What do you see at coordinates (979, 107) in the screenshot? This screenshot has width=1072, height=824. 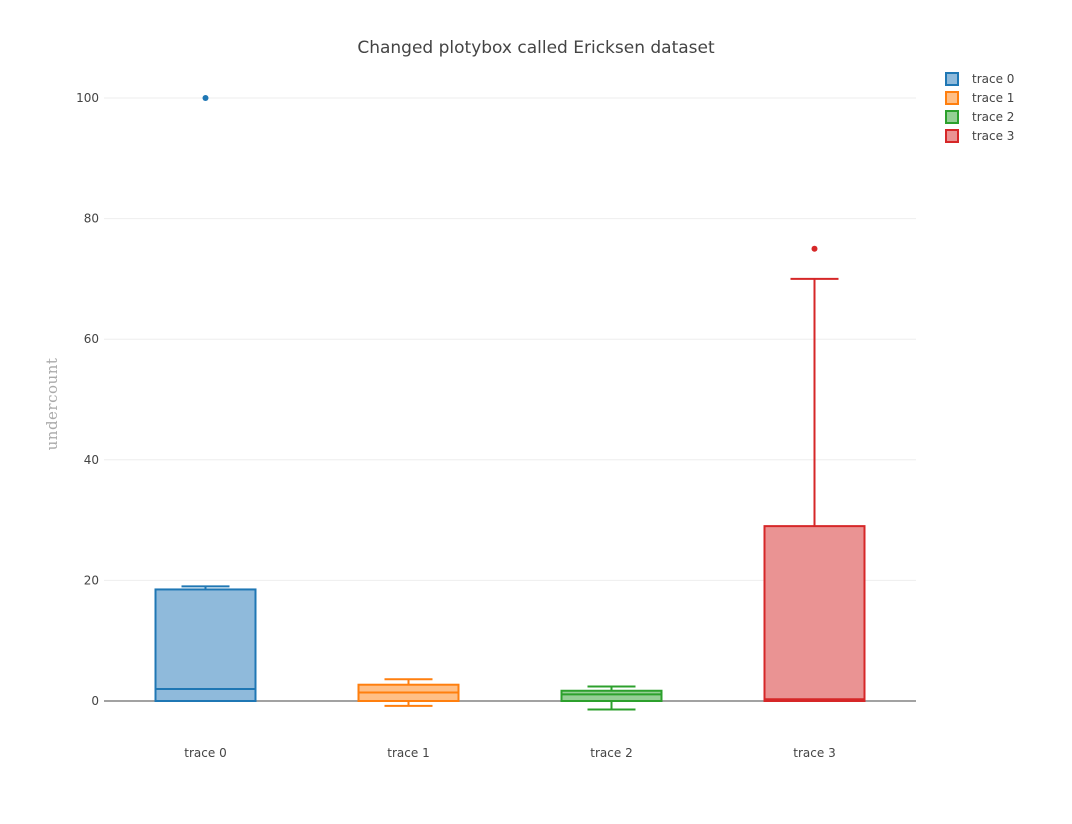 I see `legend: trace 0 trace 1 trace 2 trace 3` at bounding box center [979, 107].